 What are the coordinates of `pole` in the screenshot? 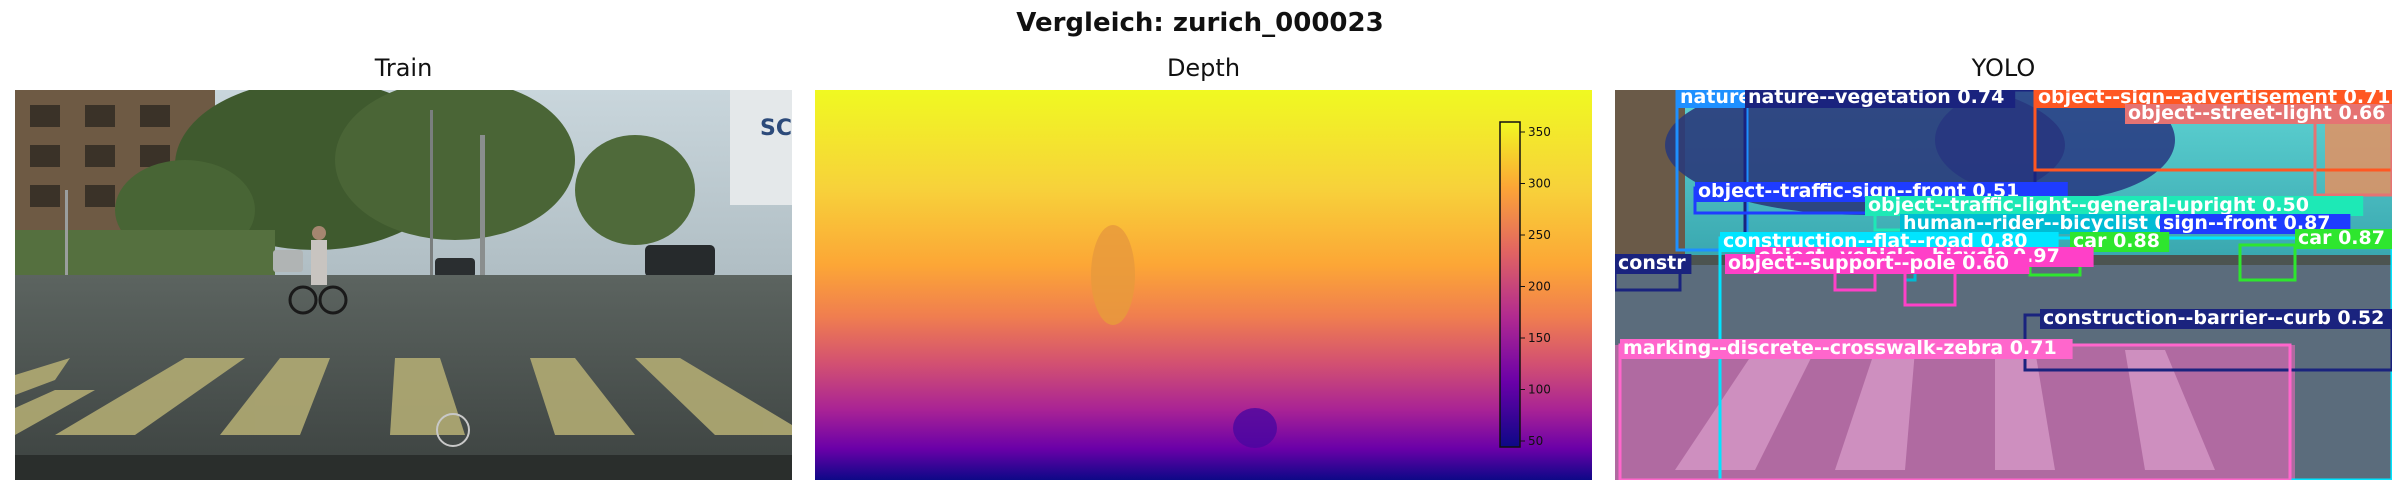 It's located at (482, 210).